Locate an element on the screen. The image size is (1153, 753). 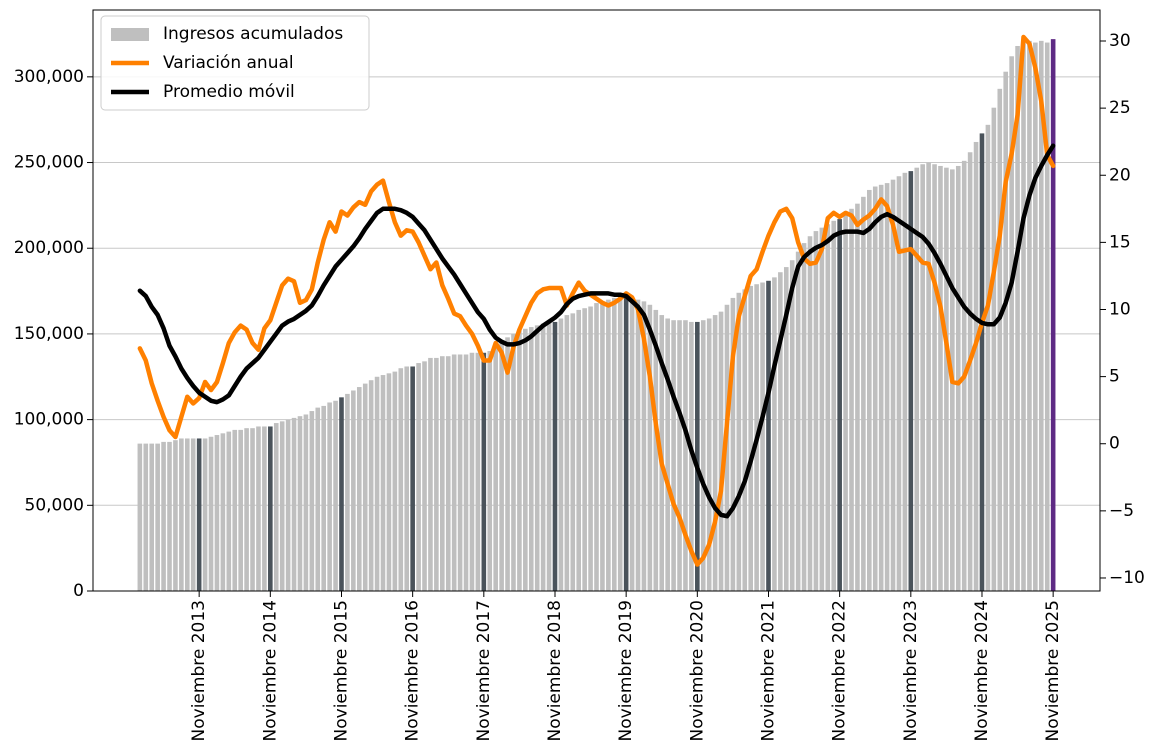
x-tick-label: Noviembre 2014 is located at coordinates (270, 670).